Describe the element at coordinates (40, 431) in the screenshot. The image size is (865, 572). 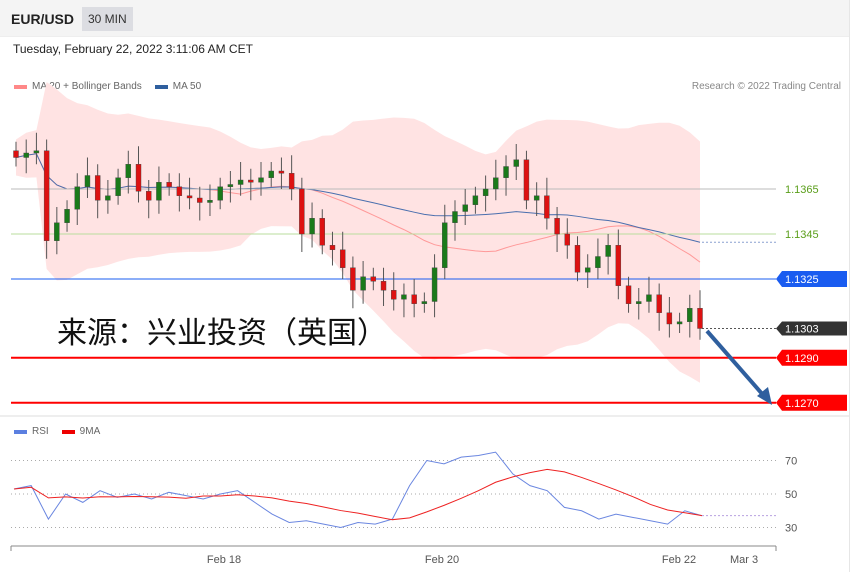
I see `legend-rsi-label: RSI` at that location.